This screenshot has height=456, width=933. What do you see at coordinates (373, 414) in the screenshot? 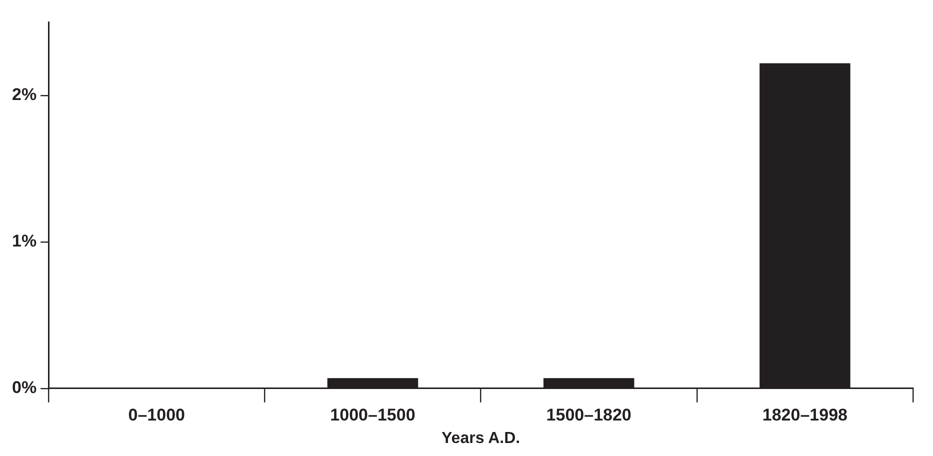
I see `x-tick-label: 1000–1500` at bounding box center [373, 414].